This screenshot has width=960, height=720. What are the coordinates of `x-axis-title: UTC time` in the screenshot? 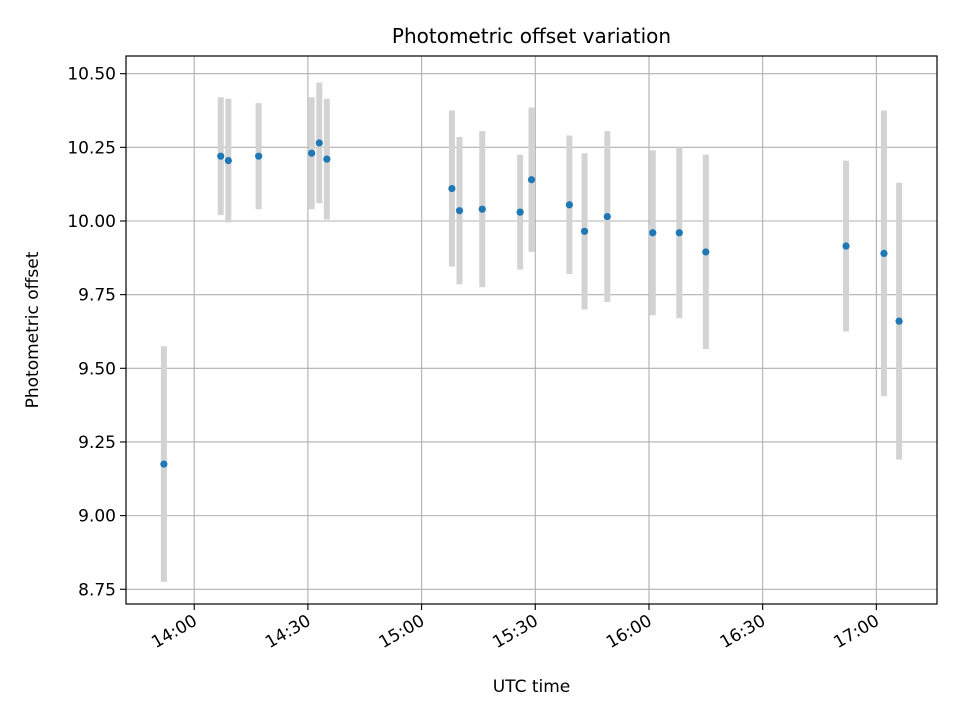 It's located at (532, 687).